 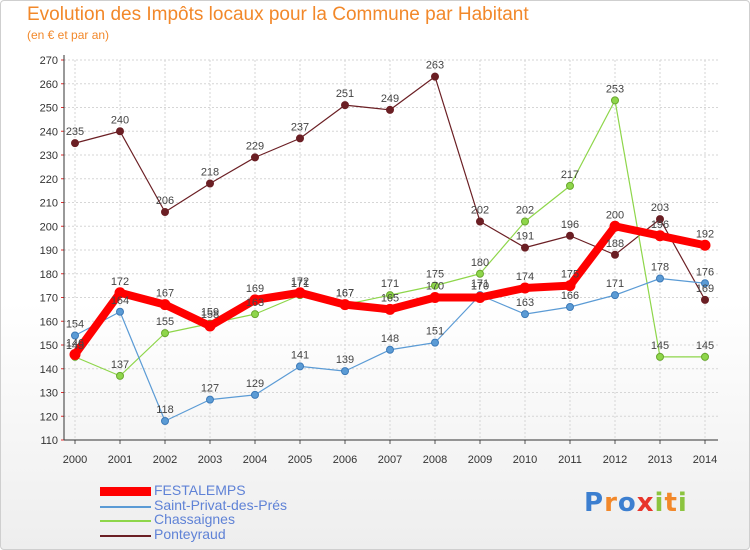 I want to click on logo-letter: o, so click(x=627, y=503).